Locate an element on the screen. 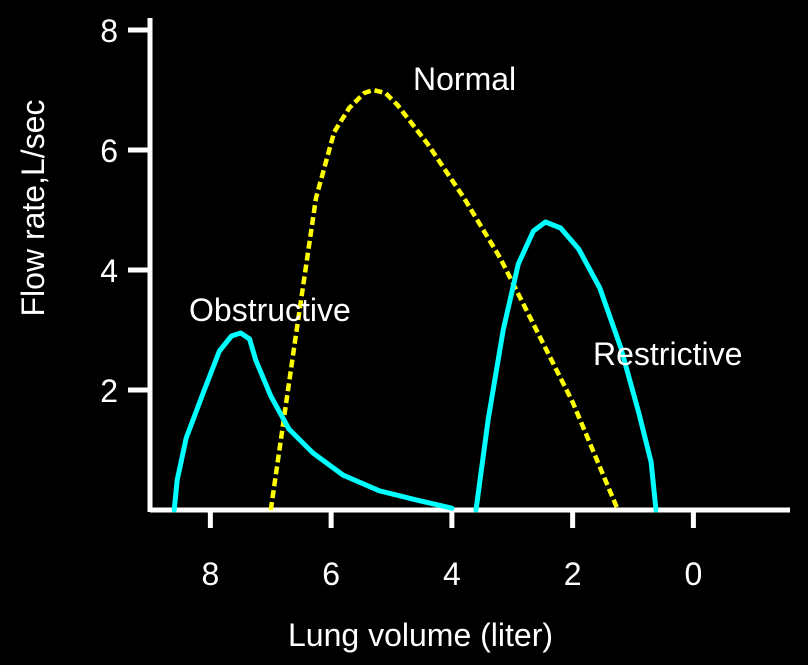  series-line-restrictive is located at coordinates (566, 366).